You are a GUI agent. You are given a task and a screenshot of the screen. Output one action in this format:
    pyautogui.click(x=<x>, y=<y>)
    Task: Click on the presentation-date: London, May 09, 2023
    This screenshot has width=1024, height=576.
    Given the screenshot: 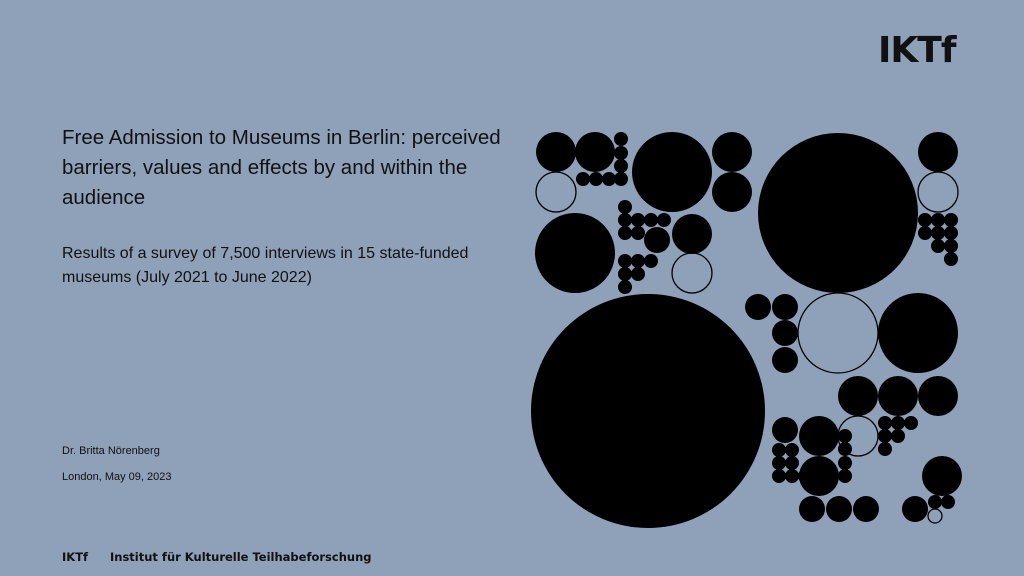 What is the action you would take?
    pyautogui.click(x=117, y=477)
    